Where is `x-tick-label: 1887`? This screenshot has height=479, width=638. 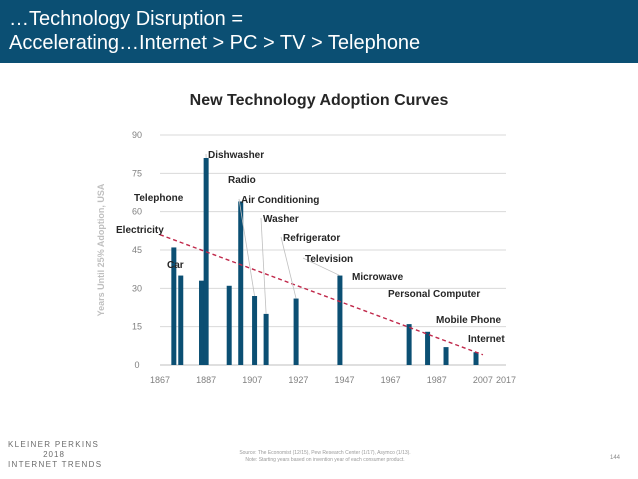 x-tick-label: 1887 is located at coordinates (206, 380).